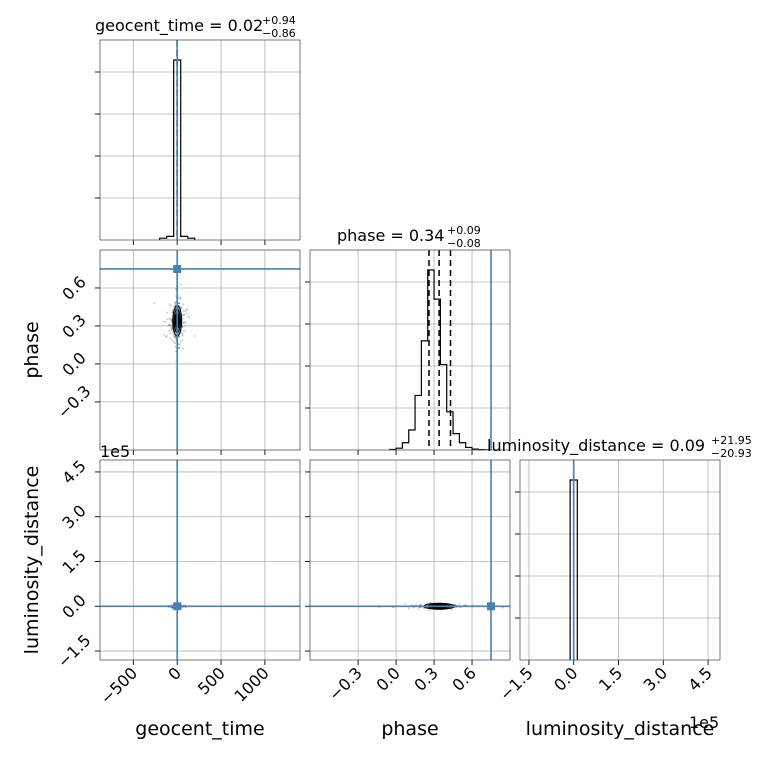  What do you see at coordinates (32, 560) in the screenshot?
I see `y-axis-label-luminosity-distance: luminosity_distance` at bounding box center [32, 560].